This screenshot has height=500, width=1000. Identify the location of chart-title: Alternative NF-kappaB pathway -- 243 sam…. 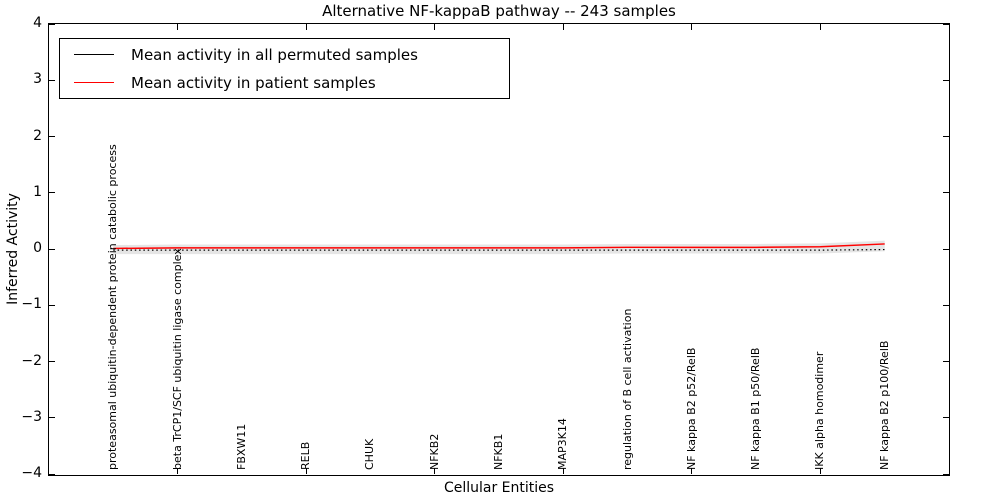
(499, 11).